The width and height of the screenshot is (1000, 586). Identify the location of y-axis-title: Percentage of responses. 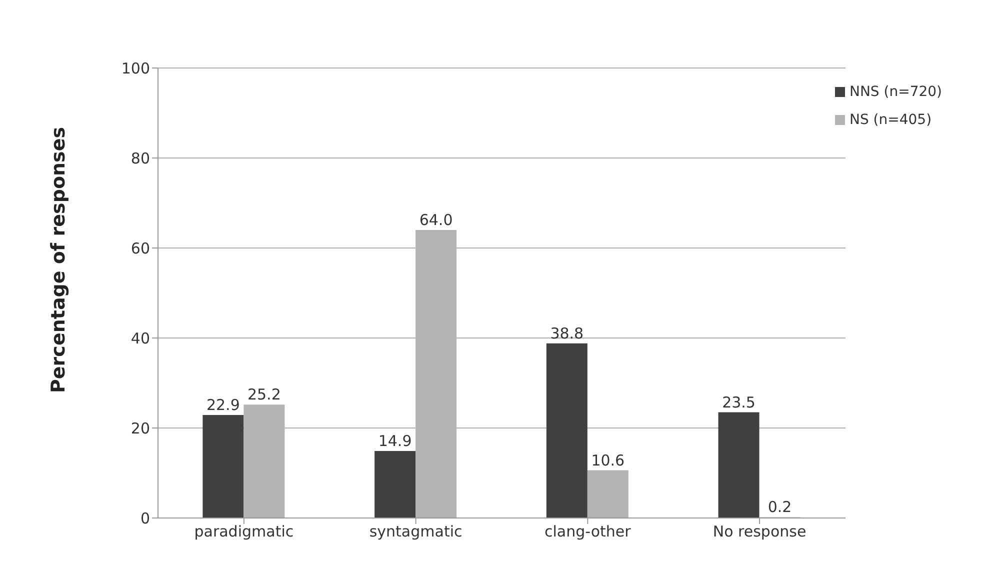
(59, 259).